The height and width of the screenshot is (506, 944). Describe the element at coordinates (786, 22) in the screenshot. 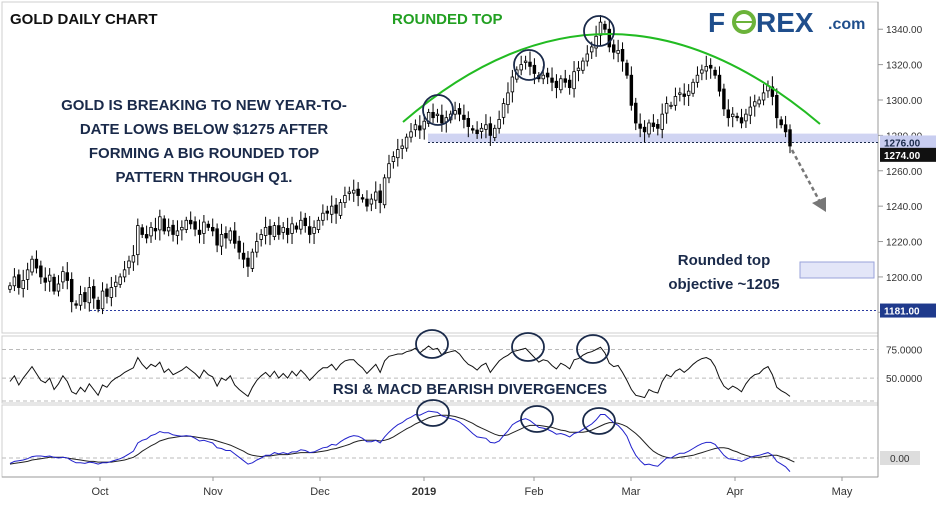

I see `forex-logo: F REX .com` at that location.